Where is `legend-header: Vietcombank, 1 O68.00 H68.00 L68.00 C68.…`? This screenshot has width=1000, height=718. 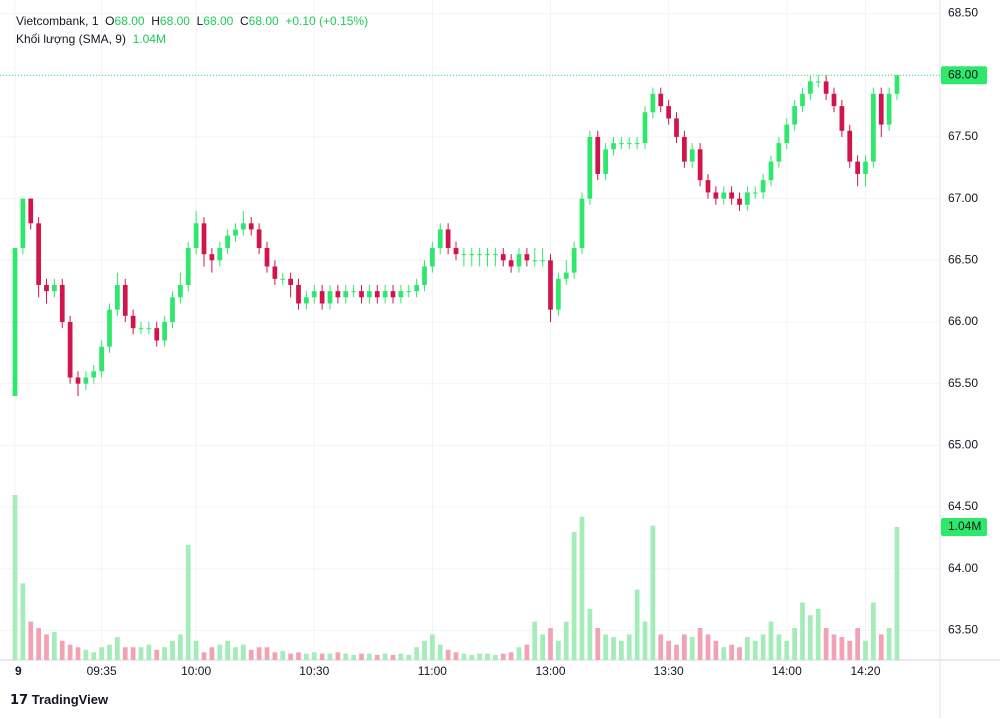 legend-header: Vietcombank, 1 O68.00 H68.00 L68.00 C68.… is located at coordinates (192, 30).